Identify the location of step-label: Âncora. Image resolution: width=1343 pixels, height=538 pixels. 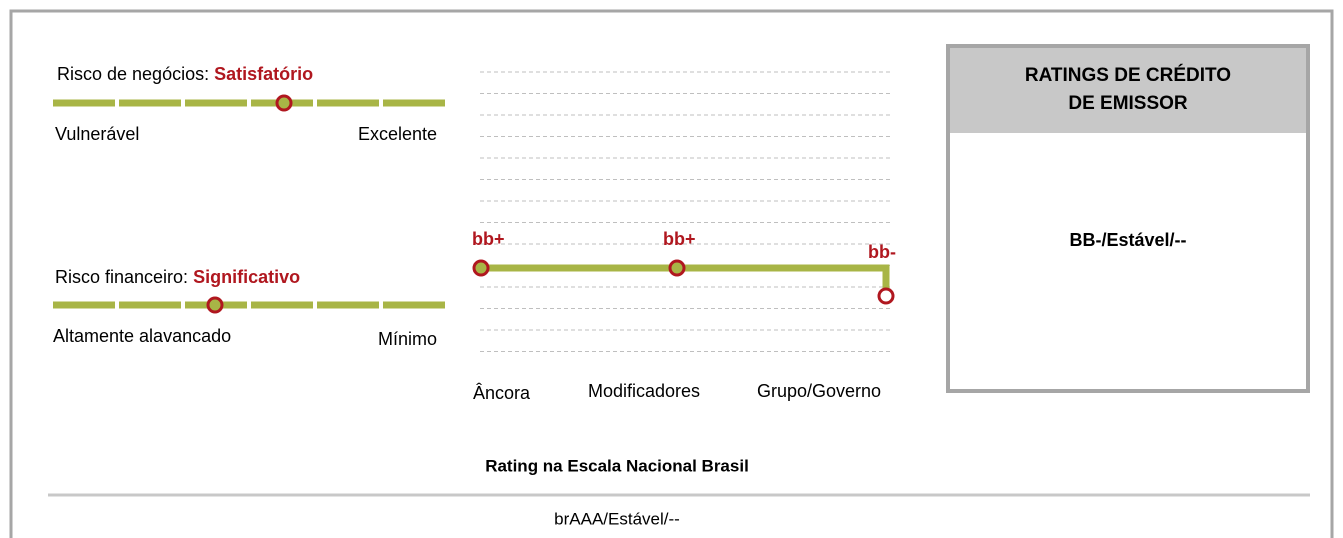
(502, 393).